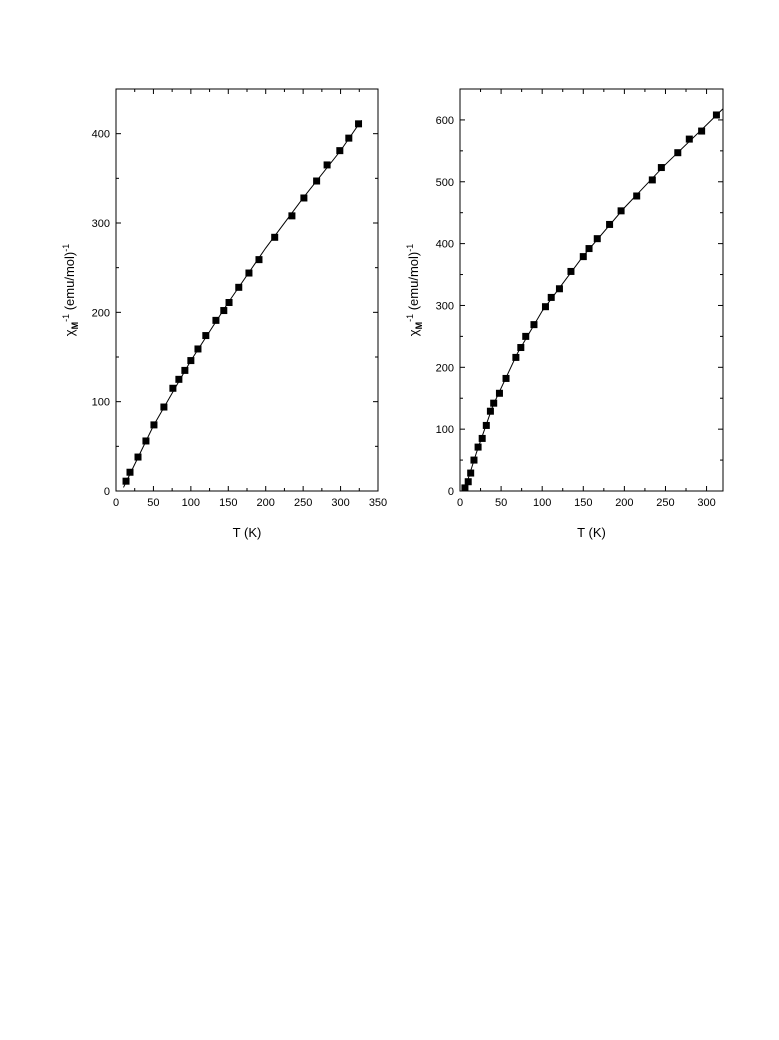  What do you see at coordinates (445, 183) in the screenshot?
I see `y-tick-label: 500` at bounding box center [445, 183].